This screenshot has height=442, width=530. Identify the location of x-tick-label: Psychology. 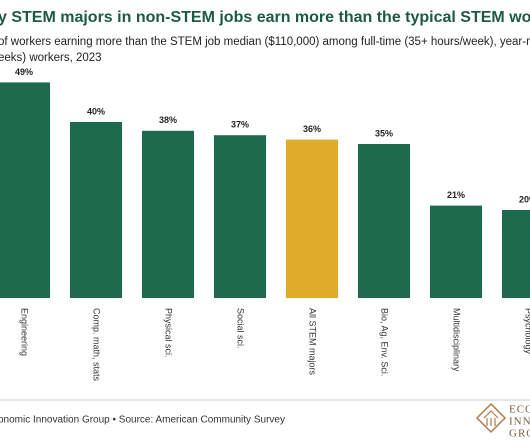
(527, 331).